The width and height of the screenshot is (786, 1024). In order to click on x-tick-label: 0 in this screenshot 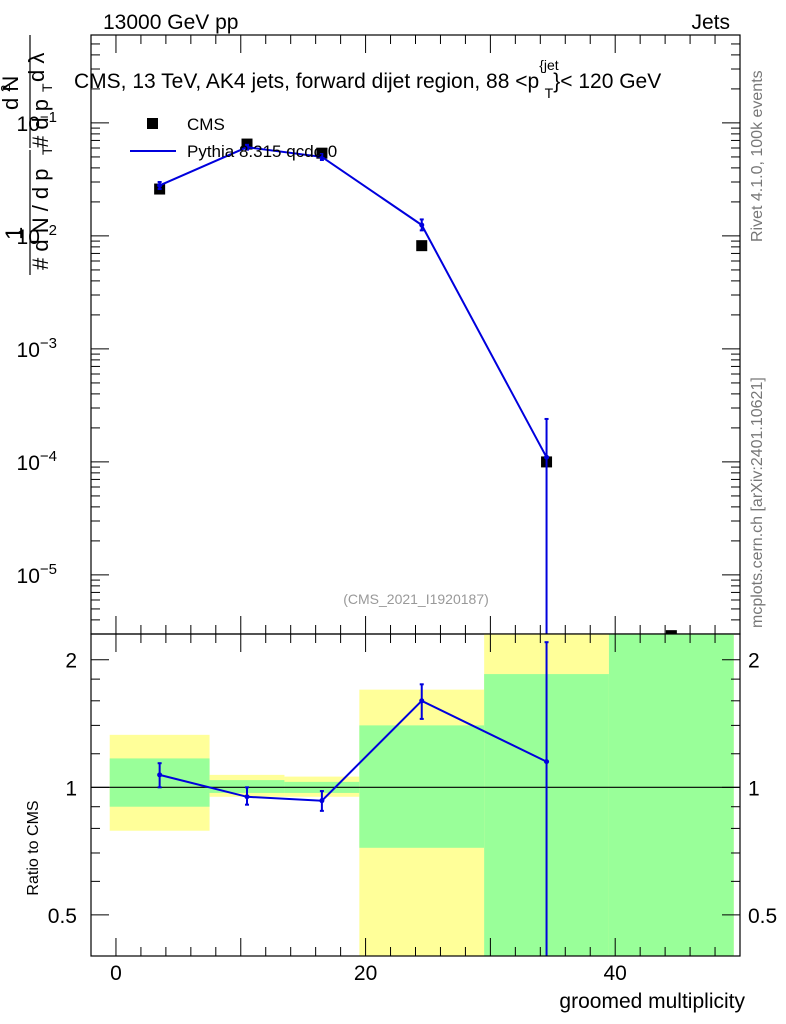, I will do `click(116, 973)`.